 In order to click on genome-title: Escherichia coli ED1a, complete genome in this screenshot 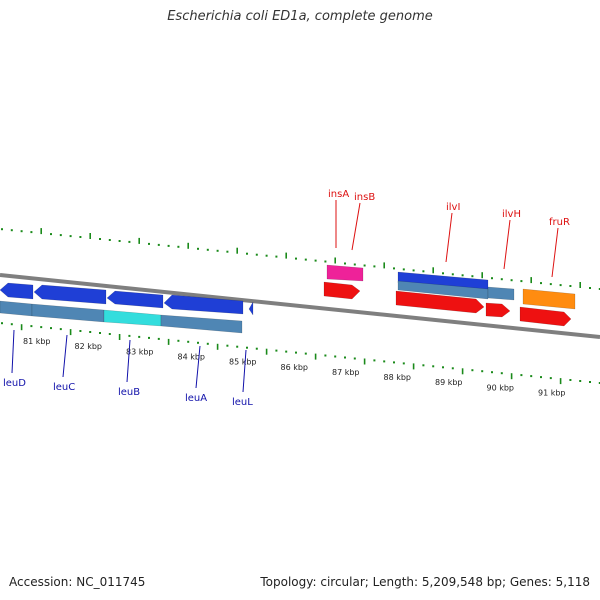, I will do `click(300, 16)`.